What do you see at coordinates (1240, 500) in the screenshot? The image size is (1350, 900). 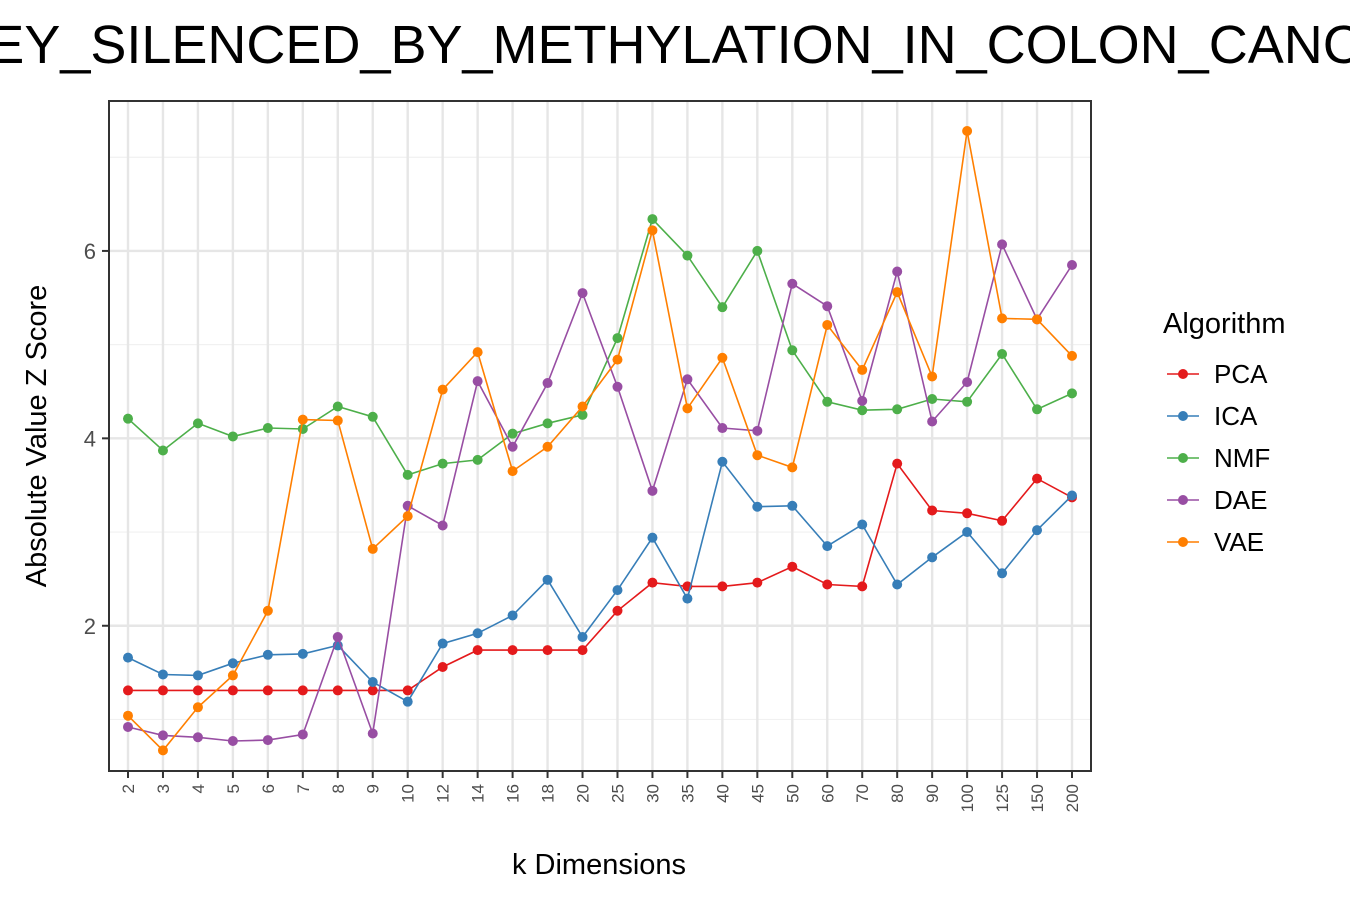 I see `legend-label-dae: DAE` at bounding box center [1240, 500].